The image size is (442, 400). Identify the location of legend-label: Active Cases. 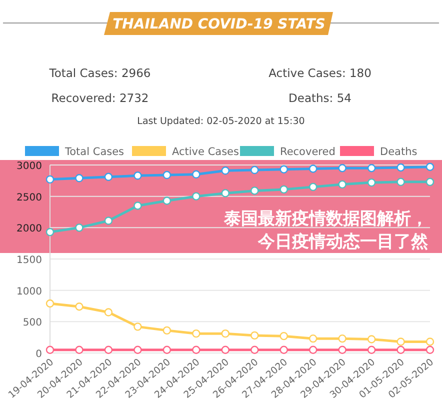
(205, 152).